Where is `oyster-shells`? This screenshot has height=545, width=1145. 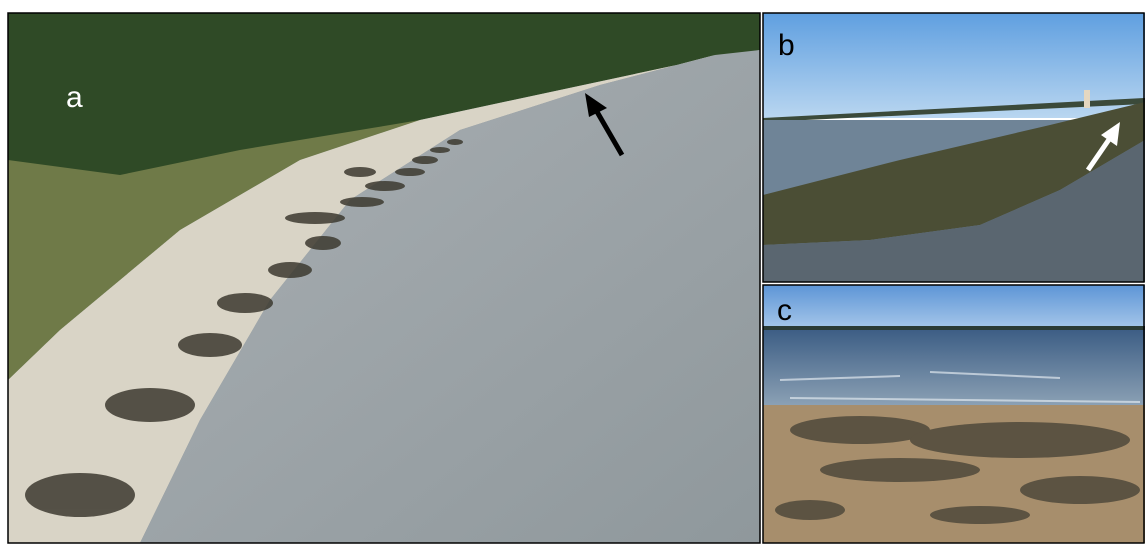
oyster-shells is located at coordinates (957, 470).